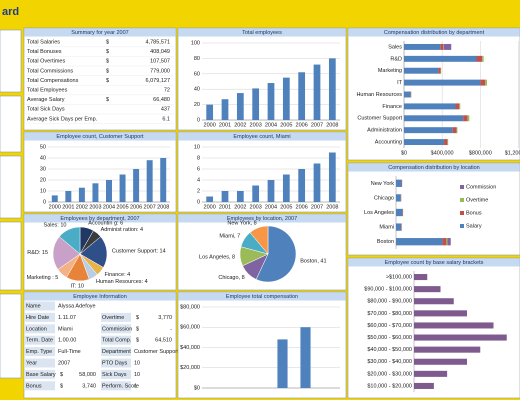 This screenshot has height=400, width=520. I want to click on info-label: Department, so click(116, 352).